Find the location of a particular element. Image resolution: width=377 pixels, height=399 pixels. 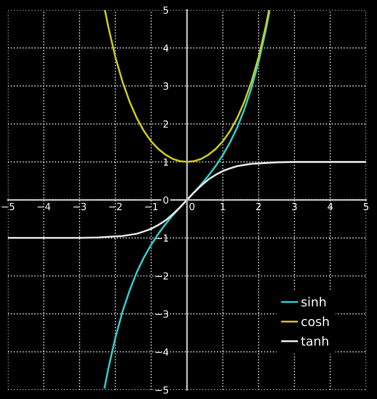

y-tick-label: −4 is located at coordinates (162, 352).